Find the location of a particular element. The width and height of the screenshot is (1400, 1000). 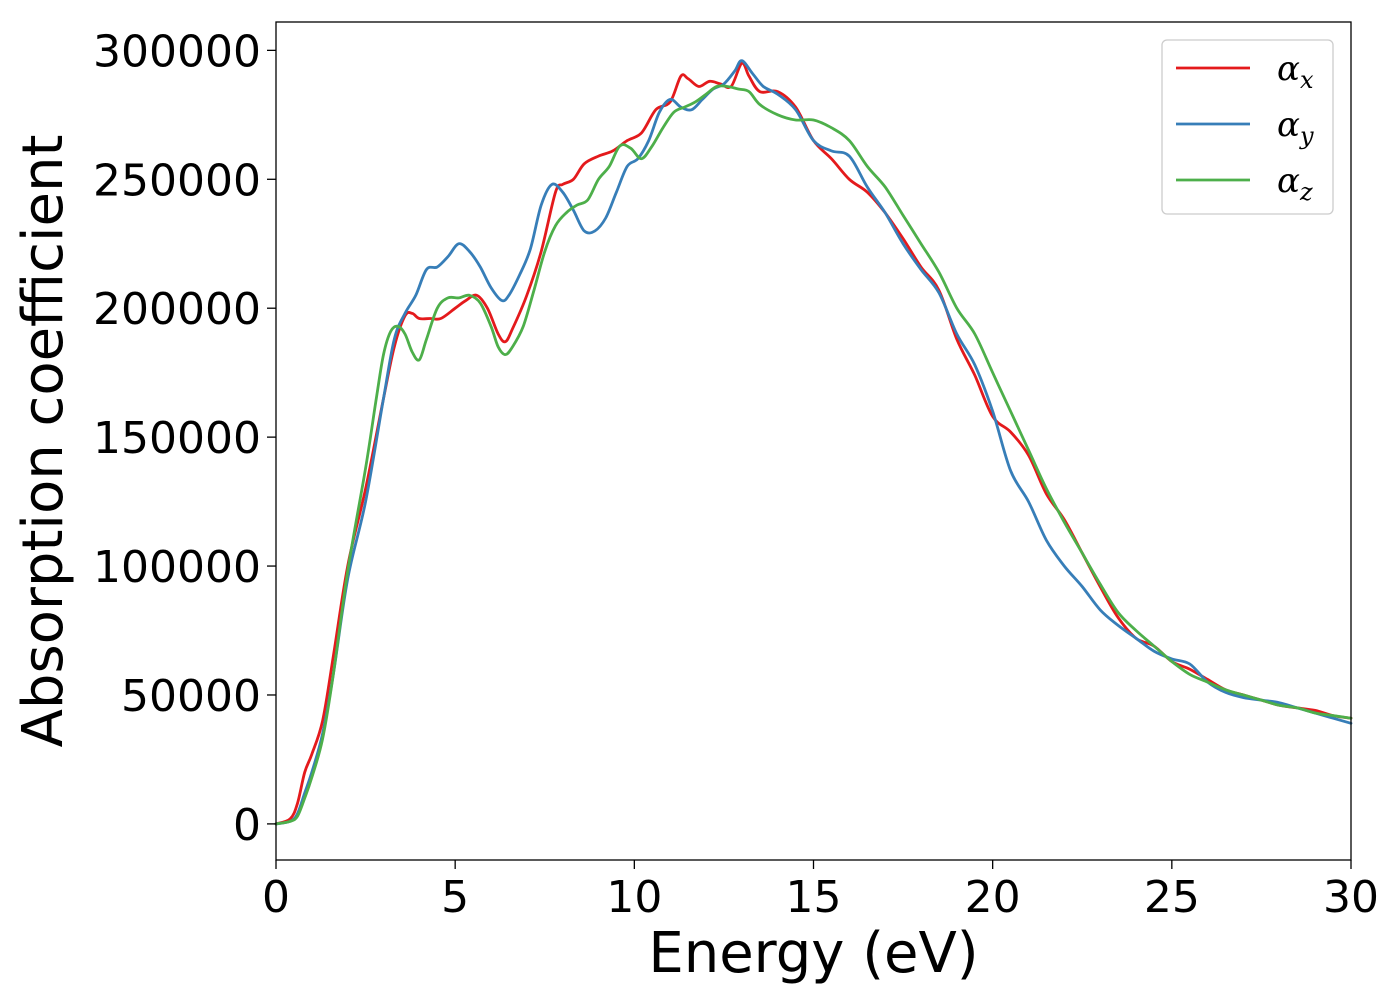

legend-label-y: αy is located at coordinates (1295, 127).